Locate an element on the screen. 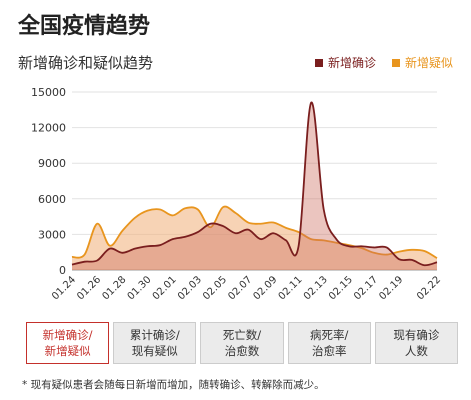 The image size is (471, 400). tab-mortality-recovery-rate: 病死率/ 治愈率 is located at coordinates (329, 343).